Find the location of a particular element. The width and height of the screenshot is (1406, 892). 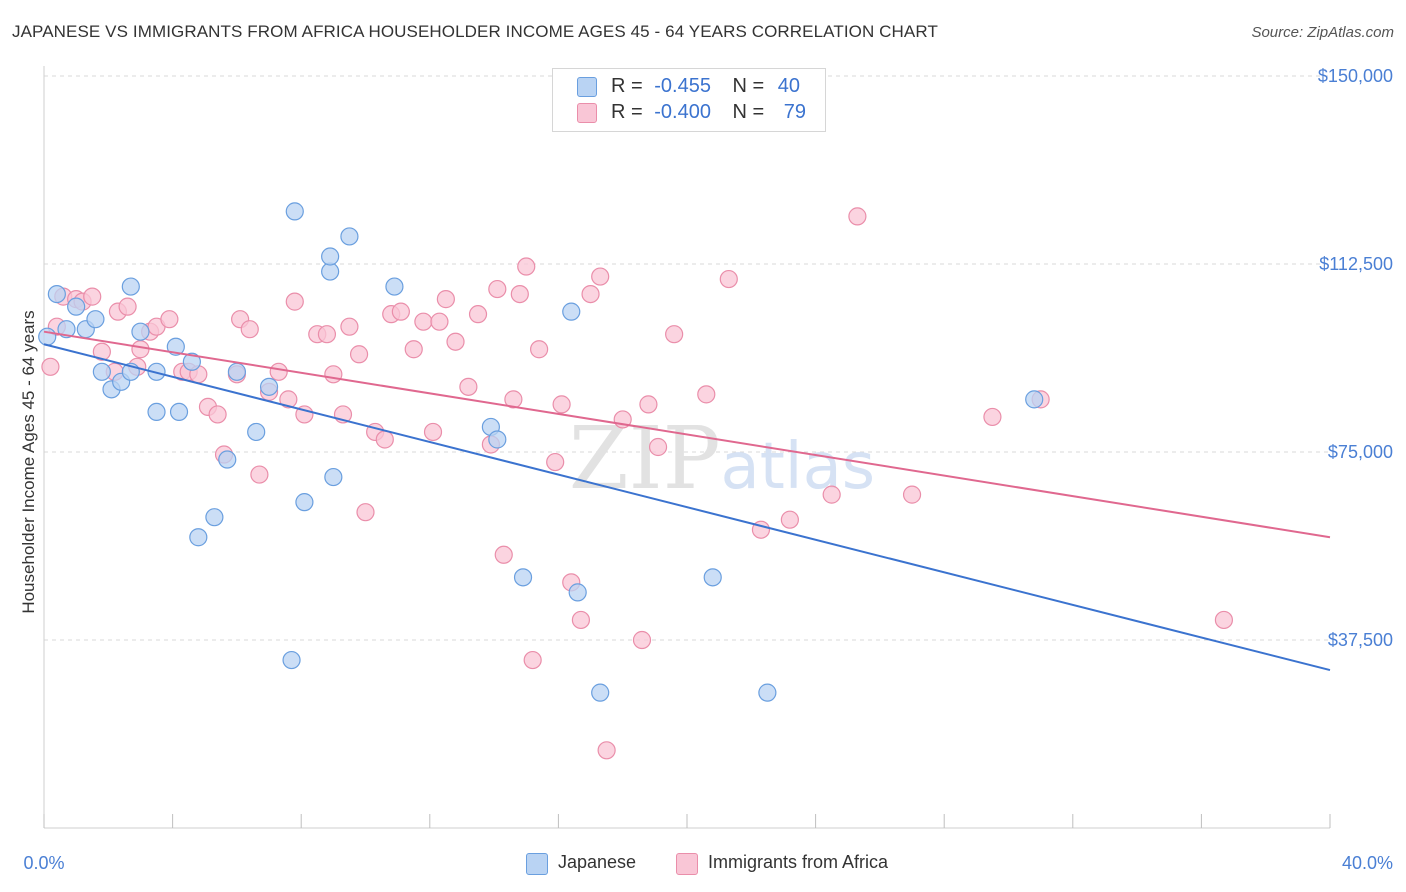

correlation-legend: R = -0.455 N = 40 R = -0.400 N = 79 is located at coordinates (689, 100).